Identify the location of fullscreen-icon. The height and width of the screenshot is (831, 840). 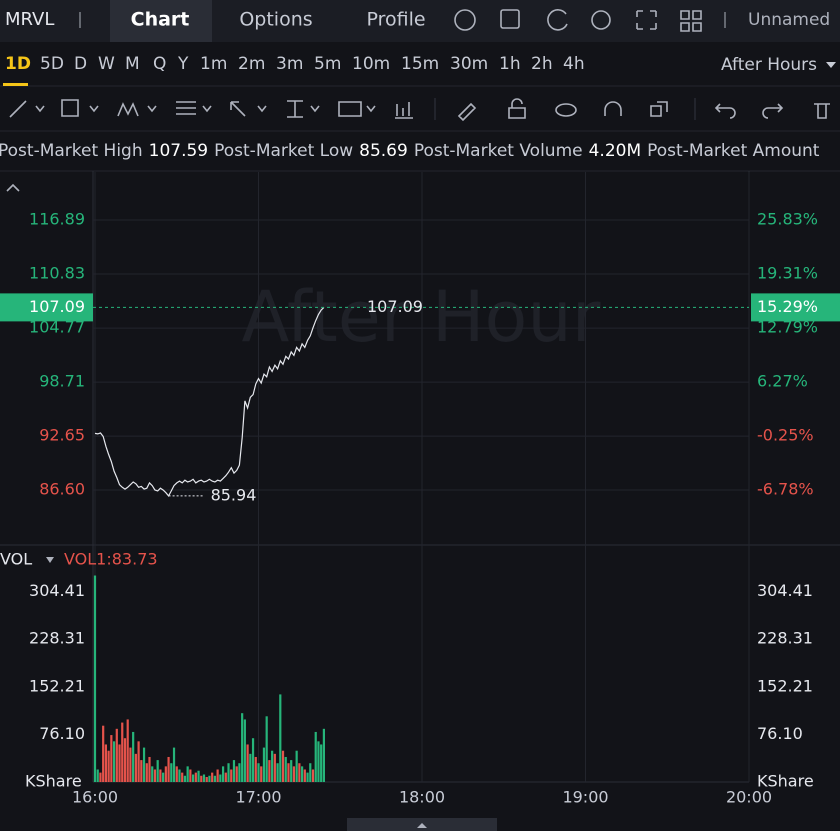
(646, 20).